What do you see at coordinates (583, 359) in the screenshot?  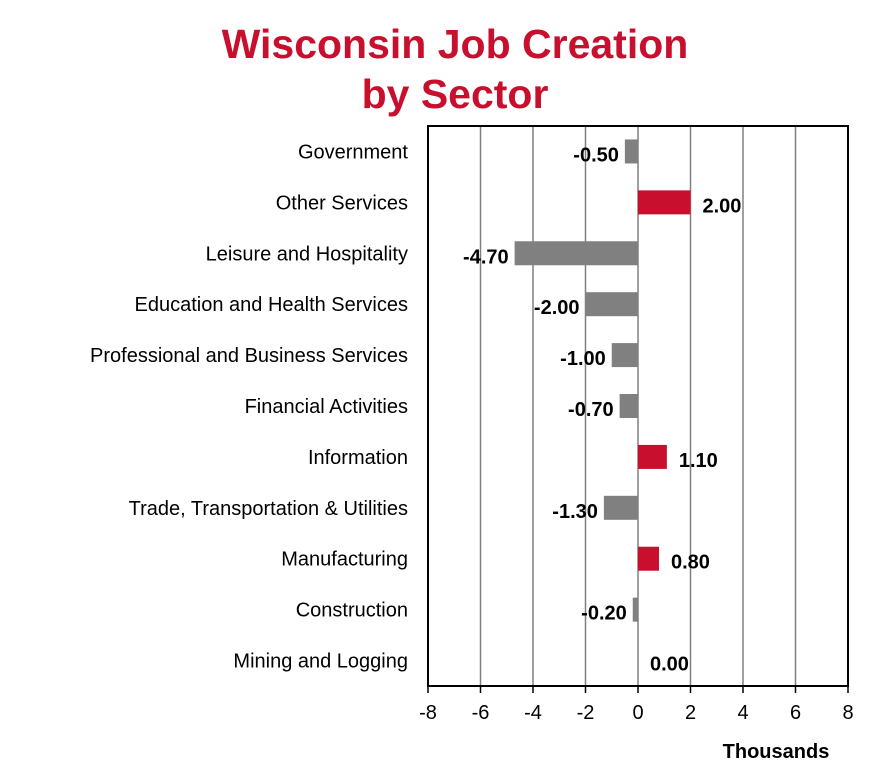 I see `data-label: -1.00` at bounding box center [583, 359].